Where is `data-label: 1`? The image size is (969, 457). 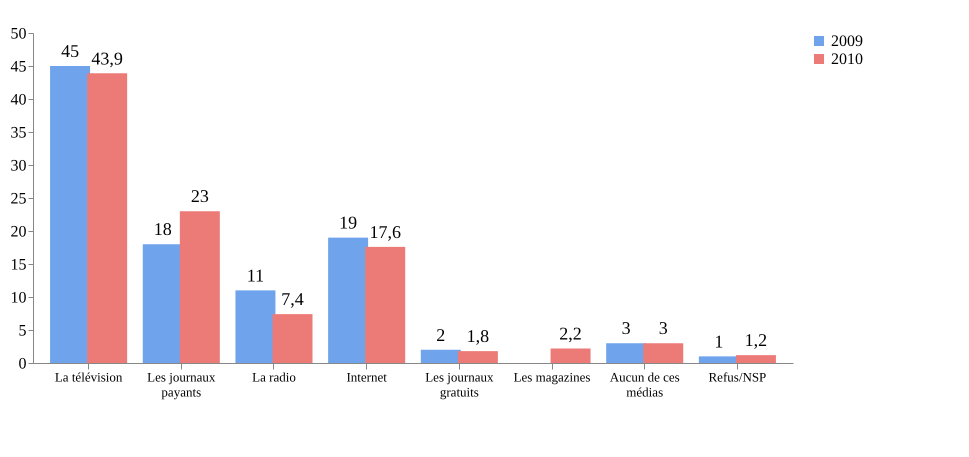
data-label: 1 is located at coordinates (719, 341).